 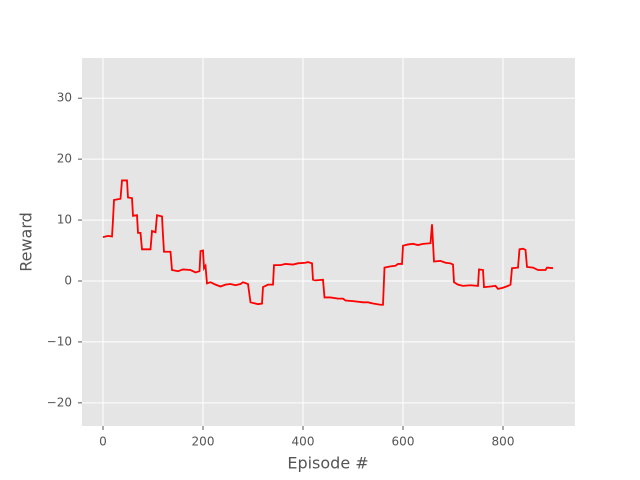 I want to click on y-tick-label: 0, so click(x=68, y=280).